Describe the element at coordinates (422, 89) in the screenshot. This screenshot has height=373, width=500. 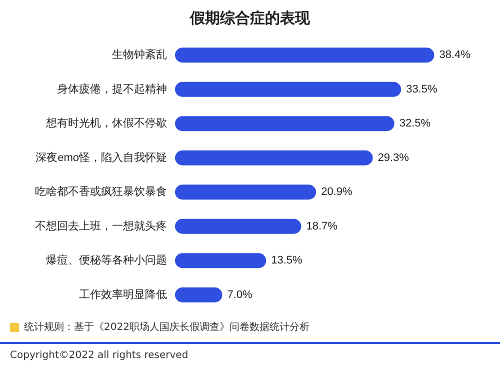
I see `data-label: 33.5%` at that location.